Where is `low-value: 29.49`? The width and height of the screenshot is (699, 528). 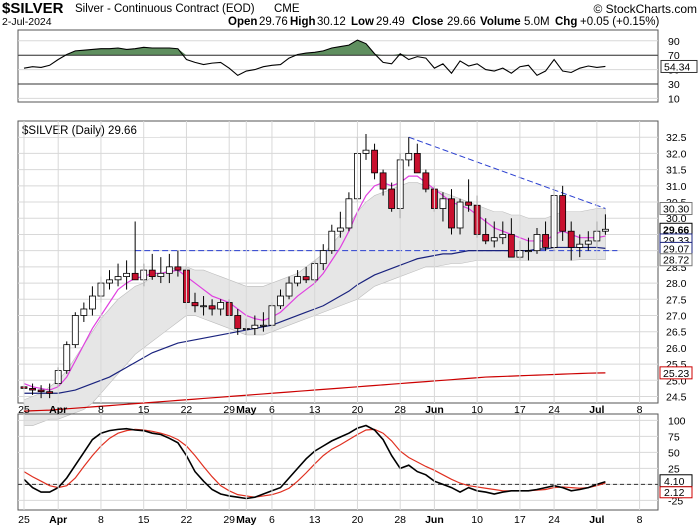
low-value: 29.49 is located at coordinates (390, 22).